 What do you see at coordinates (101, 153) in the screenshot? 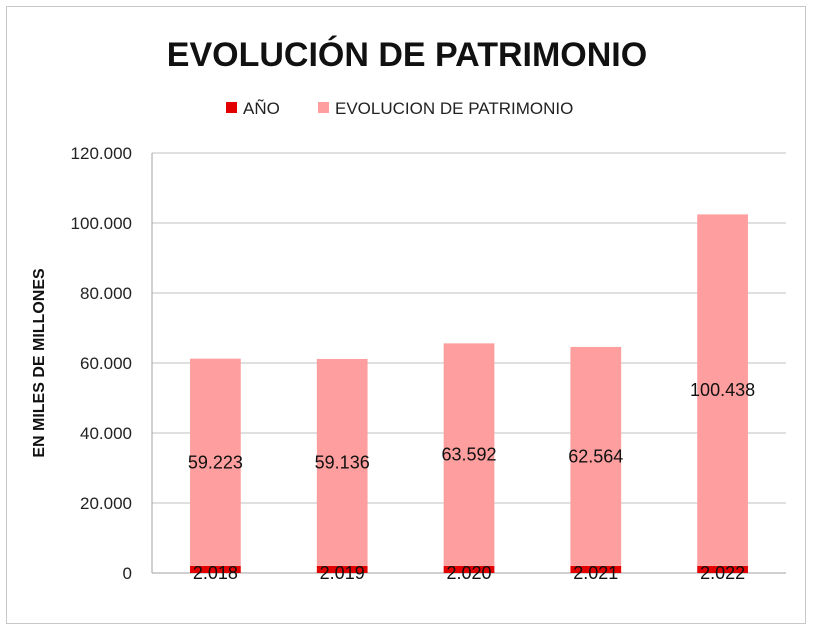
I see `y-tick-label: 120.000` at bounding box center [101, 153].